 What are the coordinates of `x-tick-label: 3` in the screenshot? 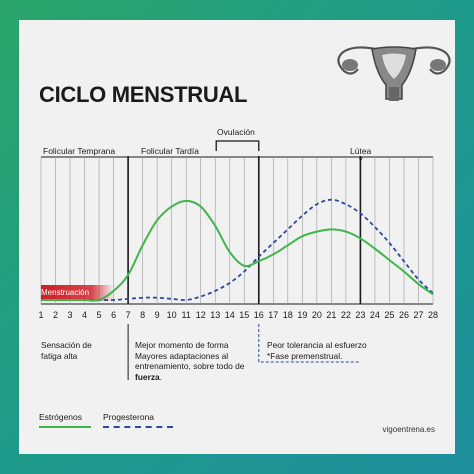 It's located at (70, 315).